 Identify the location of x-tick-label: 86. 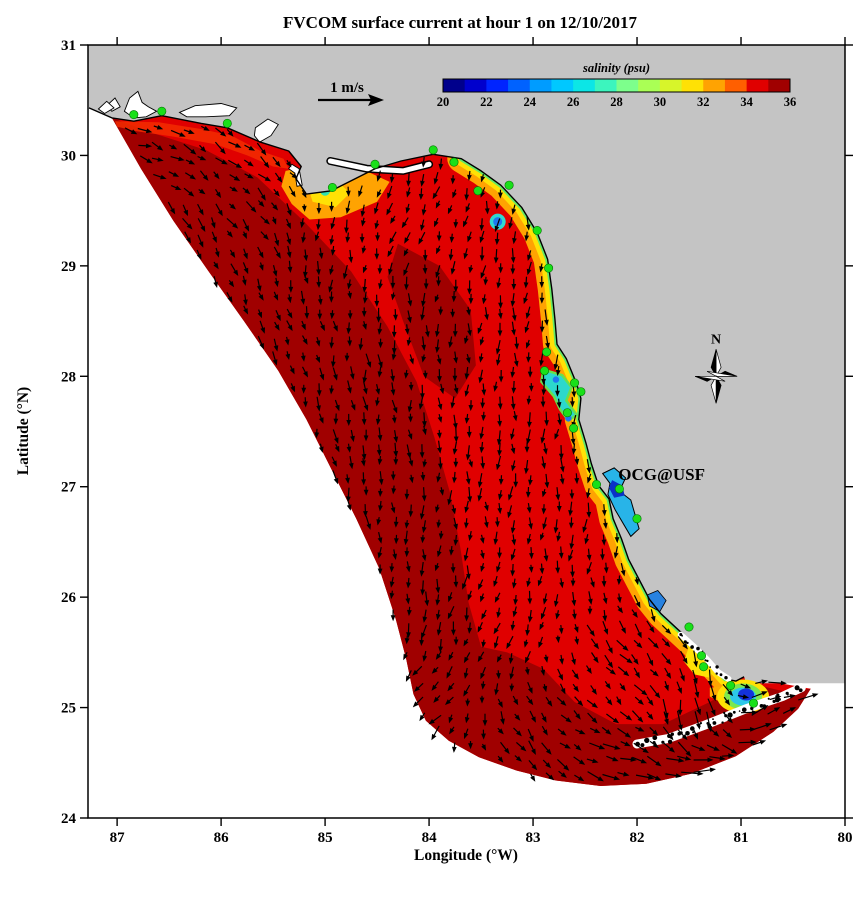
(222, 838).